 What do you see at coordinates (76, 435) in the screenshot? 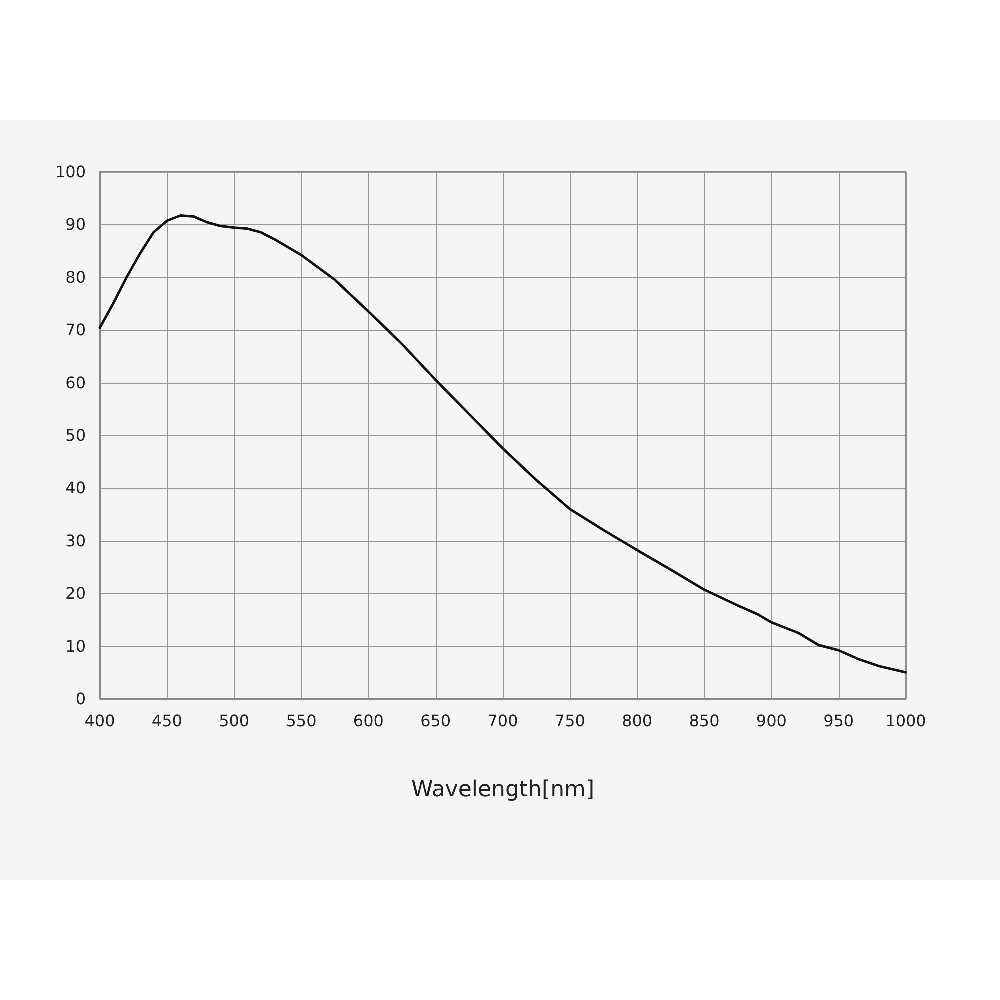
I see `y-tick-label: 50` at bounding box center [76, 435].